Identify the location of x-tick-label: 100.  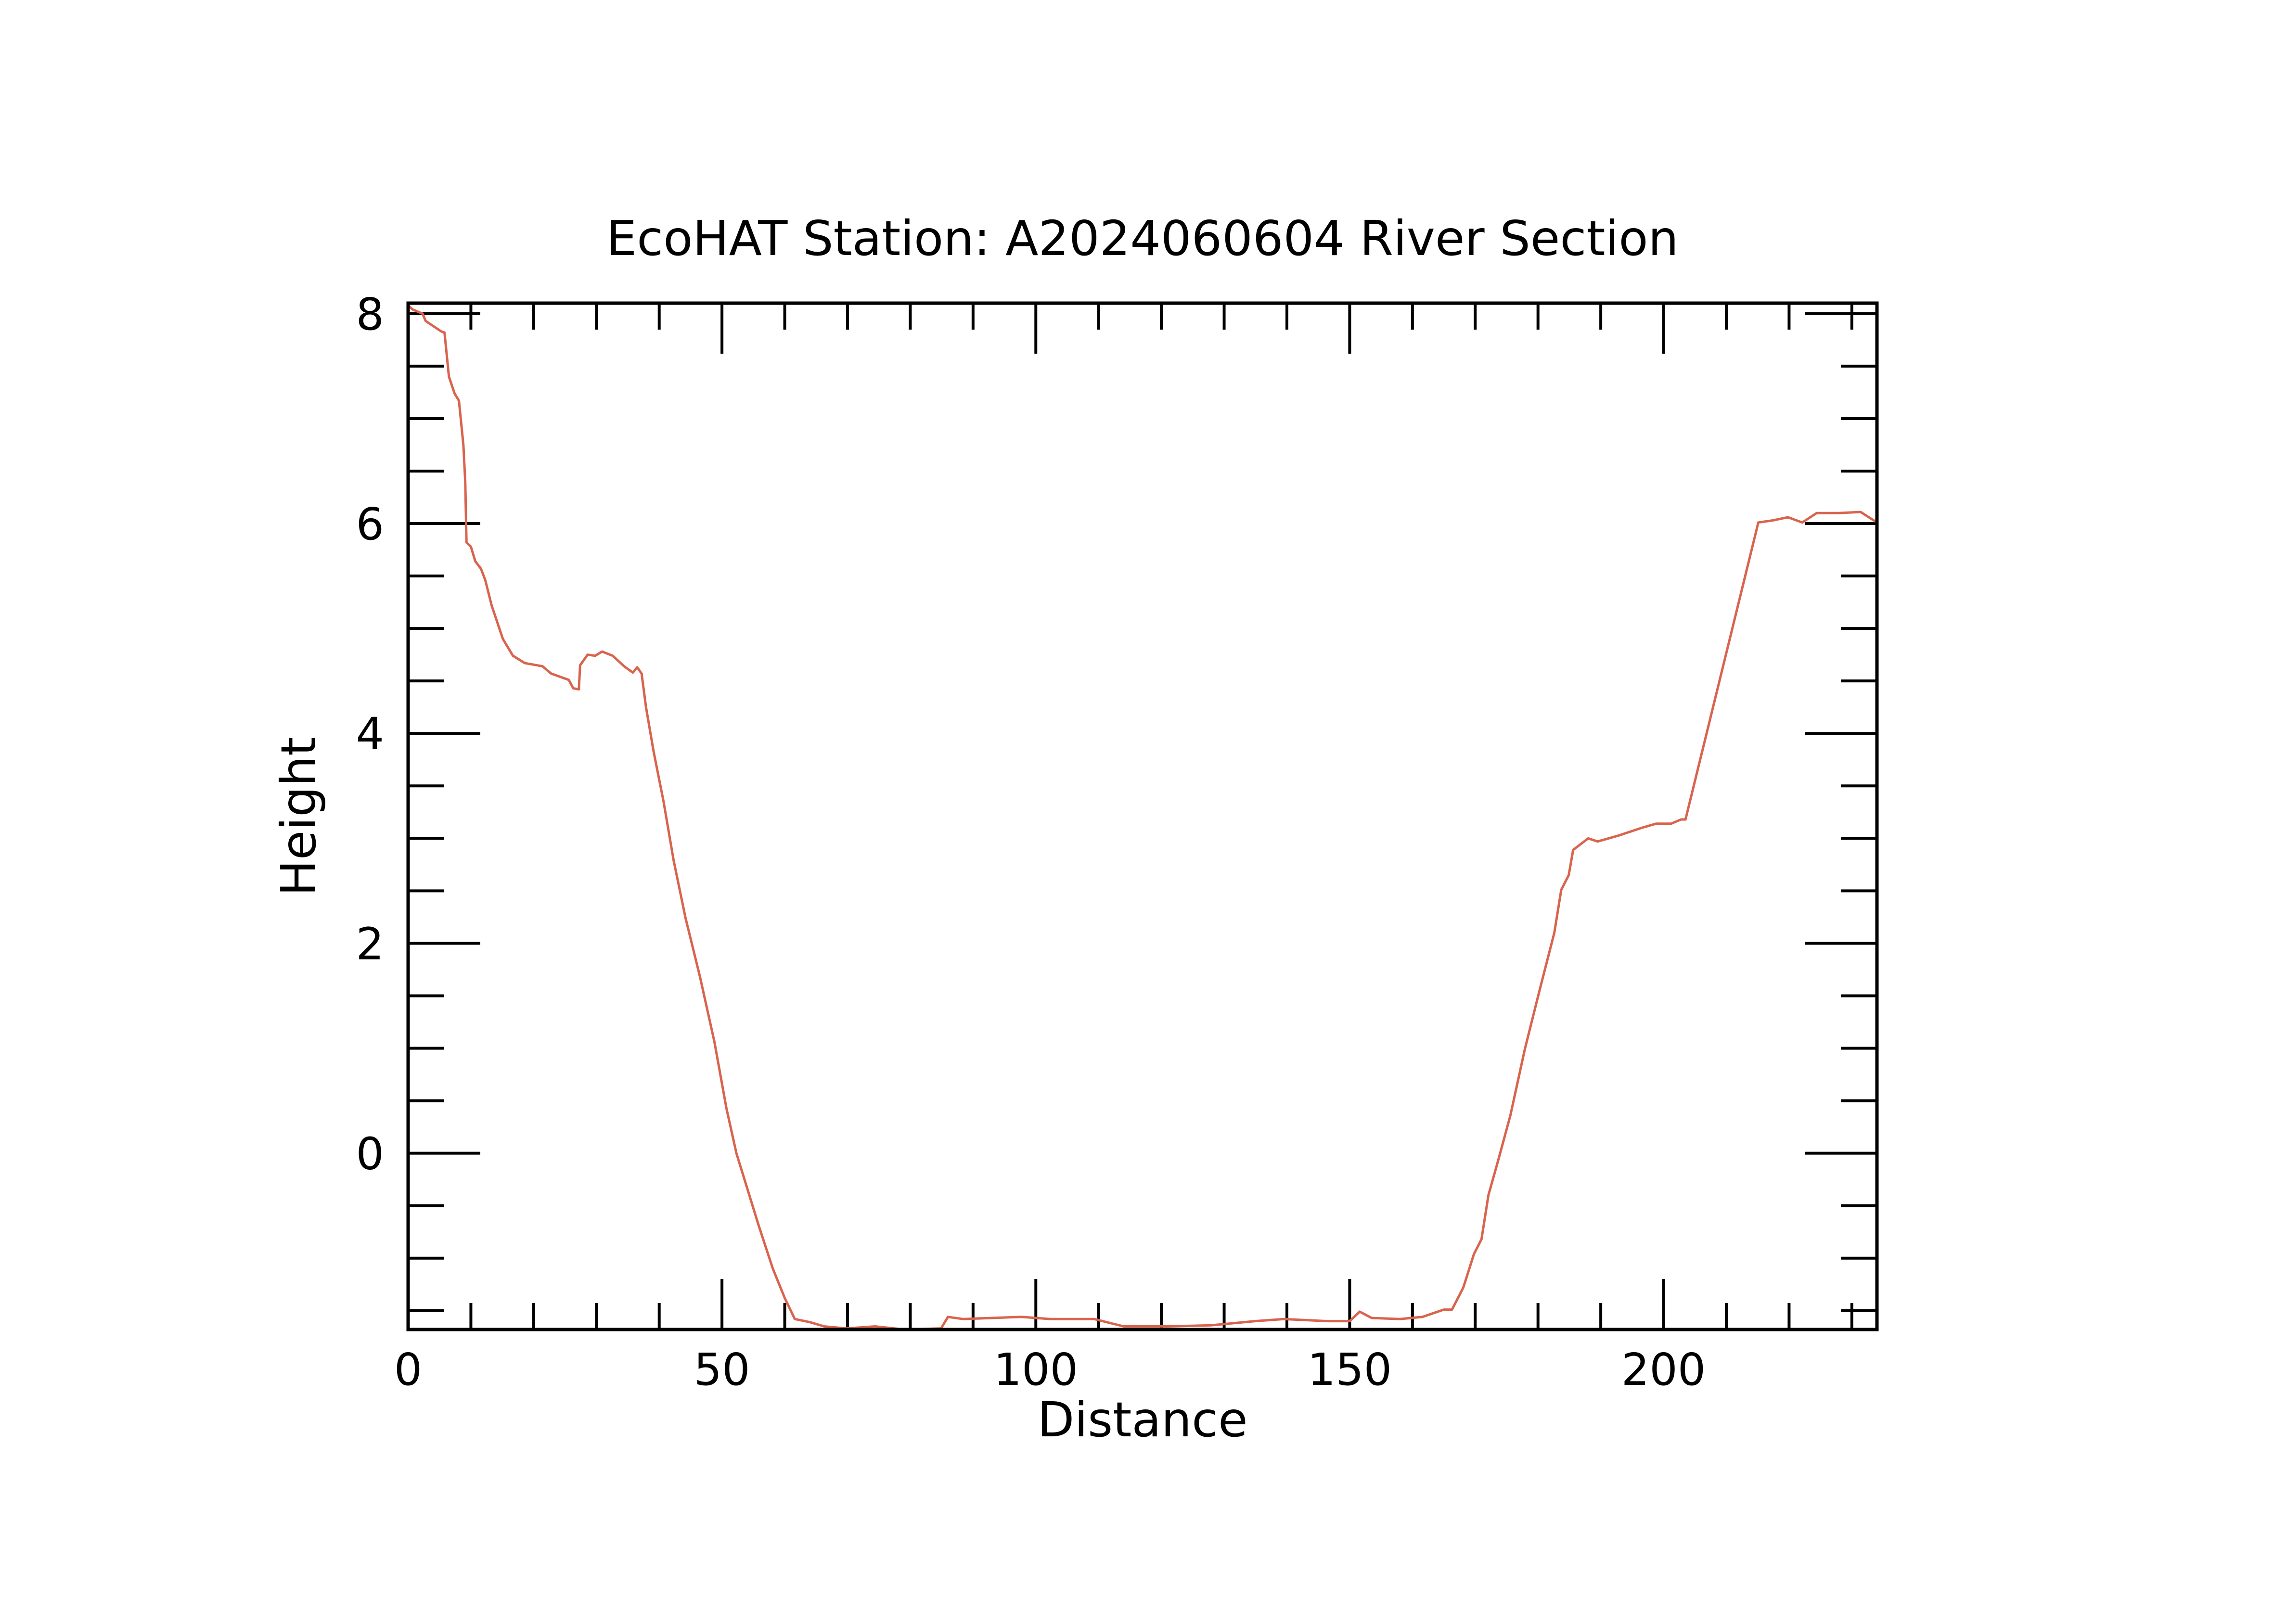
(1035, 1369).